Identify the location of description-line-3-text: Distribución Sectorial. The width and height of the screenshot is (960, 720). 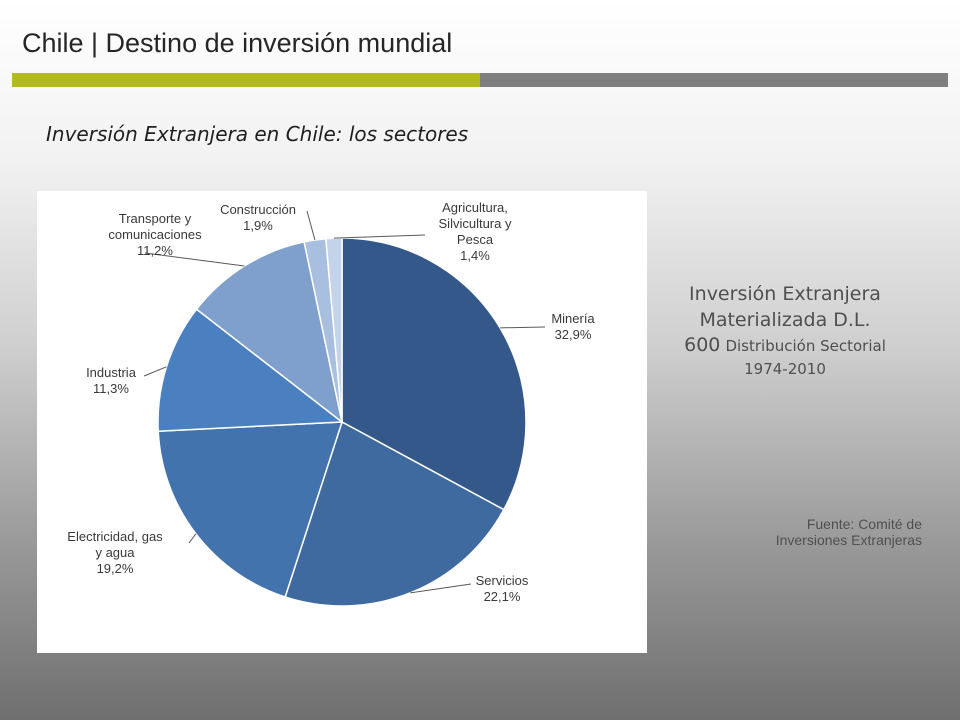
(805, 346).